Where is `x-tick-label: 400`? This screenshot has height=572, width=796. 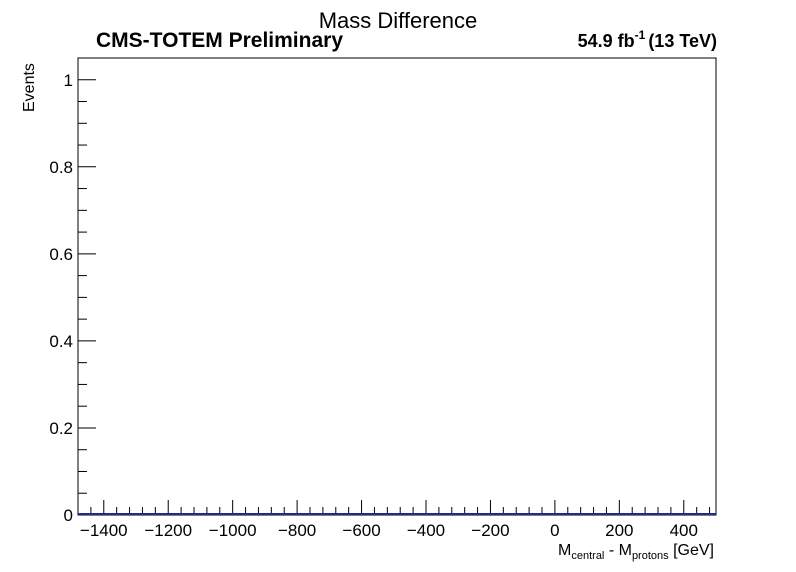 x-tick-label: 400 is located at coordinates (684, 530).